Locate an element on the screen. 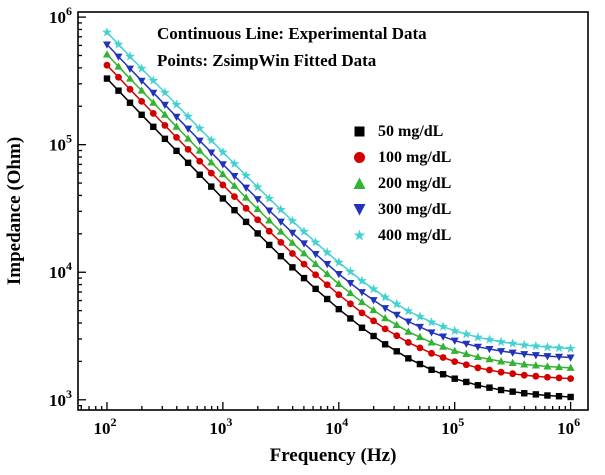  x-tick-label: 10² is located at coordinates (104, 426).